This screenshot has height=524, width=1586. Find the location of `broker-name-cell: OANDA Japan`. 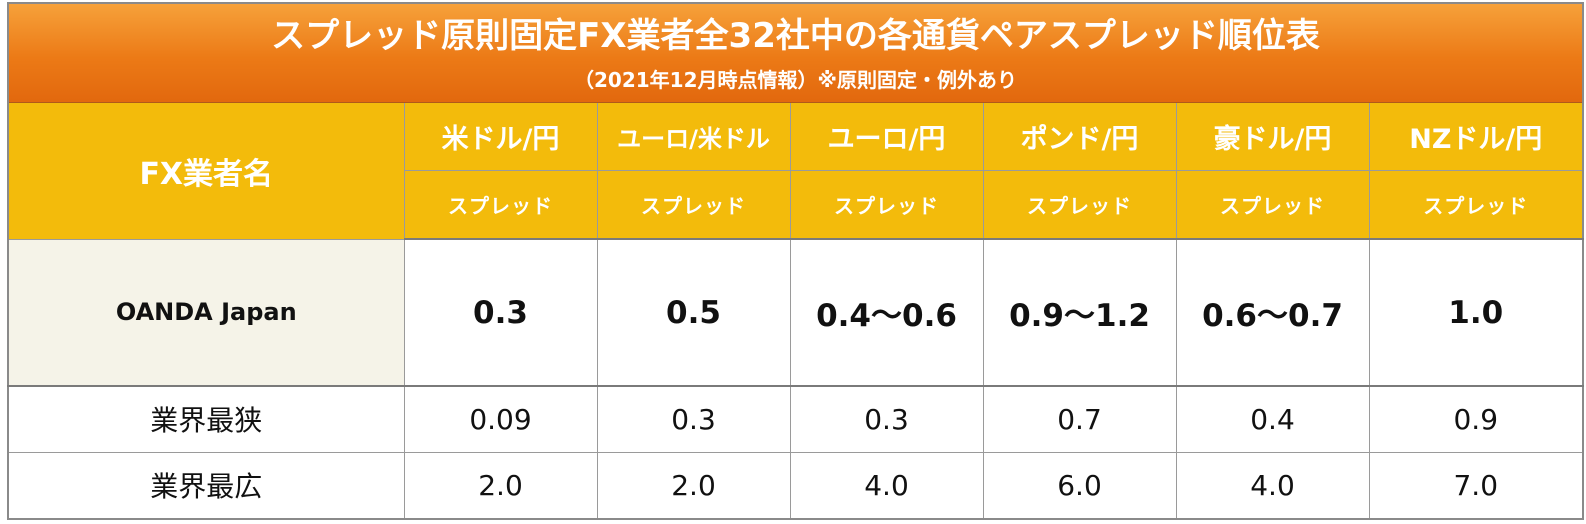

broker-name-cell: OANDA Japan is located at coordinates (206, 312).